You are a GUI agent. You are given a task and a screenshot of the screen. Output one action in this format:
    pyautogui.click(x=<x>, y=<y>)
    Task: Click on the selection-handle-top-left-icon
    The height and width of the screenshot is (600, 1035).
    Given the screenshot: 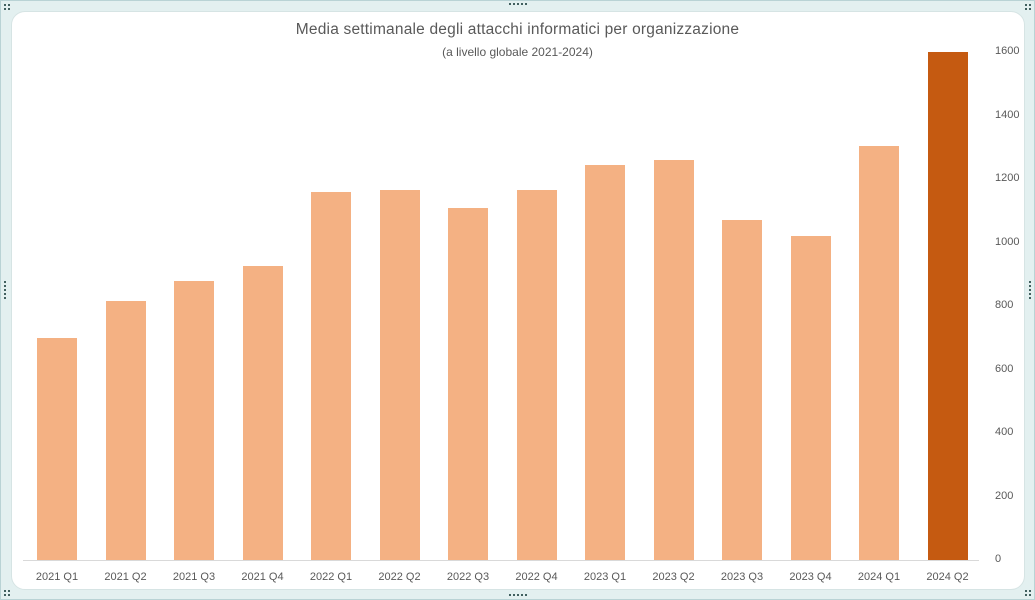 What is the action you would take?
    pyautogui.click(x=7, y=7)
    